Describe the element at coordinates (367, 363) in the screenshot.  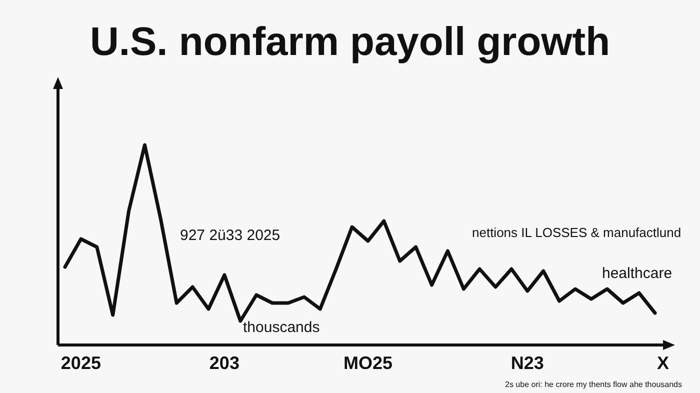
I see `x-tick-label: MO25` at that location.